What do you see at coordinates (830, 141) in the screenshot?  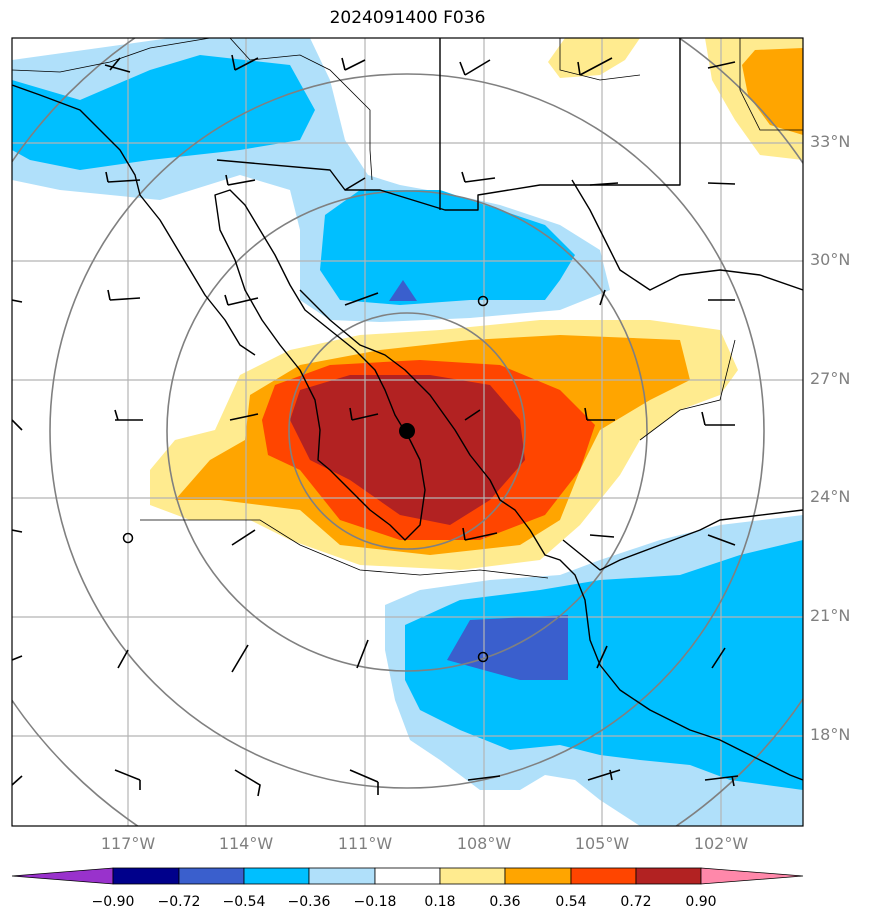 I see `lat-label: 33°N` at bounding box center [830, 141].